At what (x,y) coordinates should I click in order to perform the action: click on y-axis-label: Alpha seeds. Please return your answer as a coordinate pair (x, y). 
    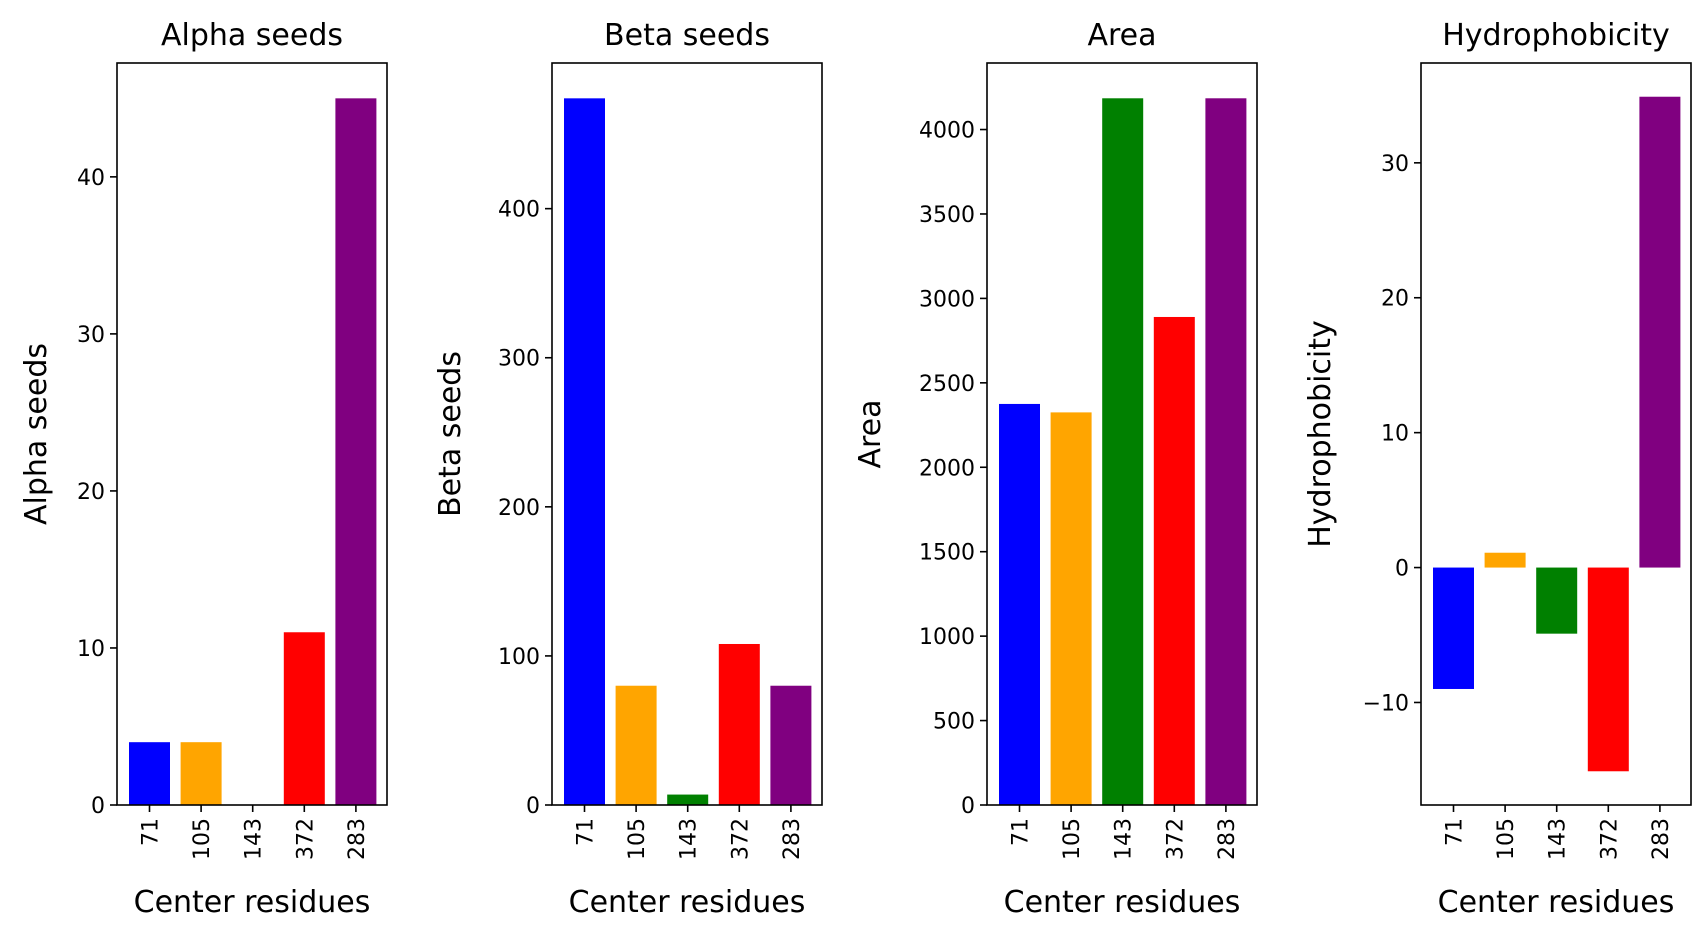
    Looking at the image, I should click on (36, 434).